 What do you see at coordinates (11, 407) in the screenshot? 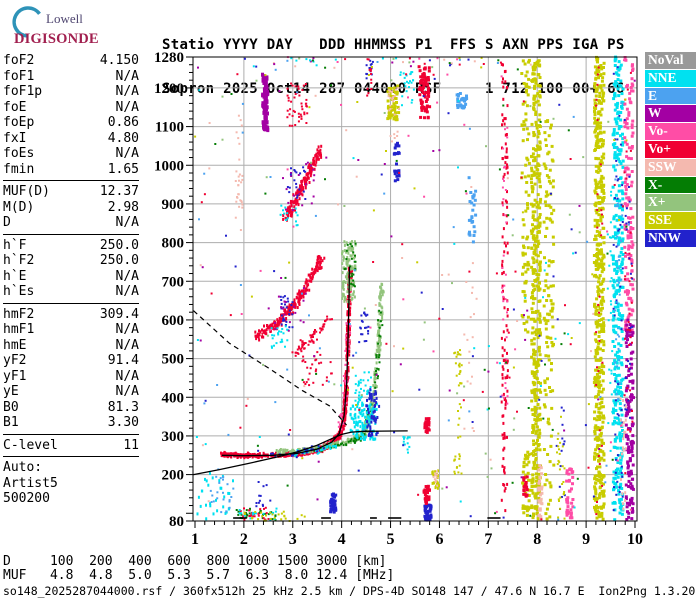
I see `param-label: B0` at bounding box center [11, 407].